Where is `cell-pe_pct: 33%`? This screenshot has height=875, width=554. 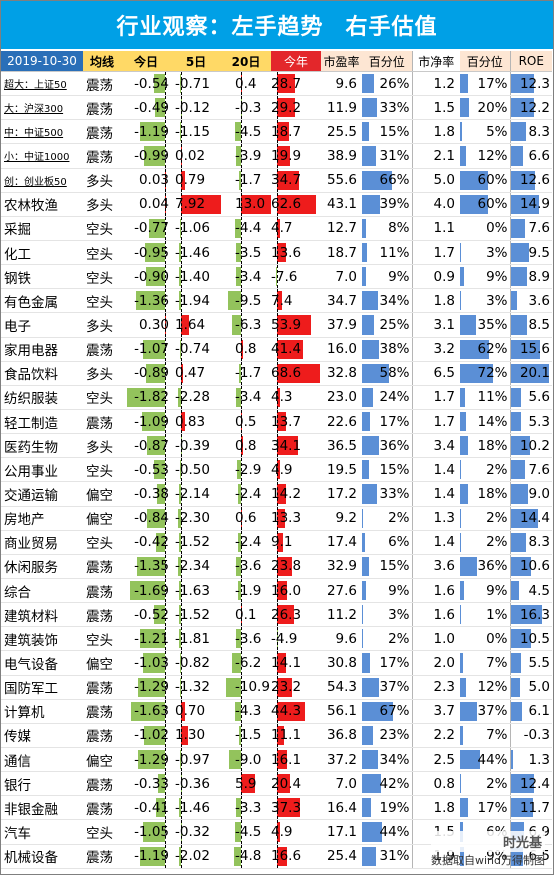 cell-pe_pct: 33% is located at coordinates (387, 494).